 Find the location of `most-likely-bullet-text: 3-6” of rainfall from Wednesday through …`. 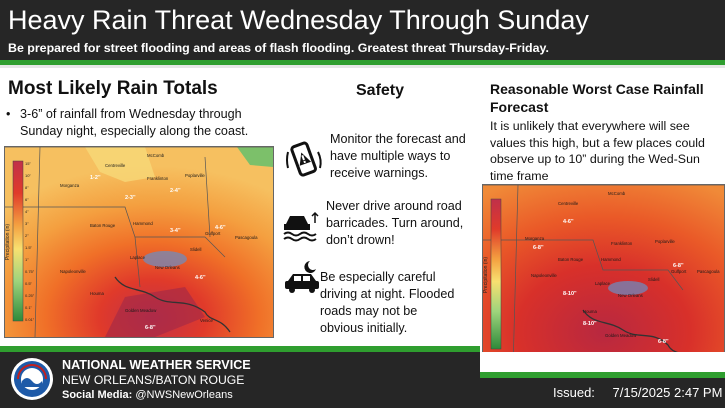

most-likely-bullet-text: 3-6” of rainfall from Wednesday through … is located at coordinates (134, 122).